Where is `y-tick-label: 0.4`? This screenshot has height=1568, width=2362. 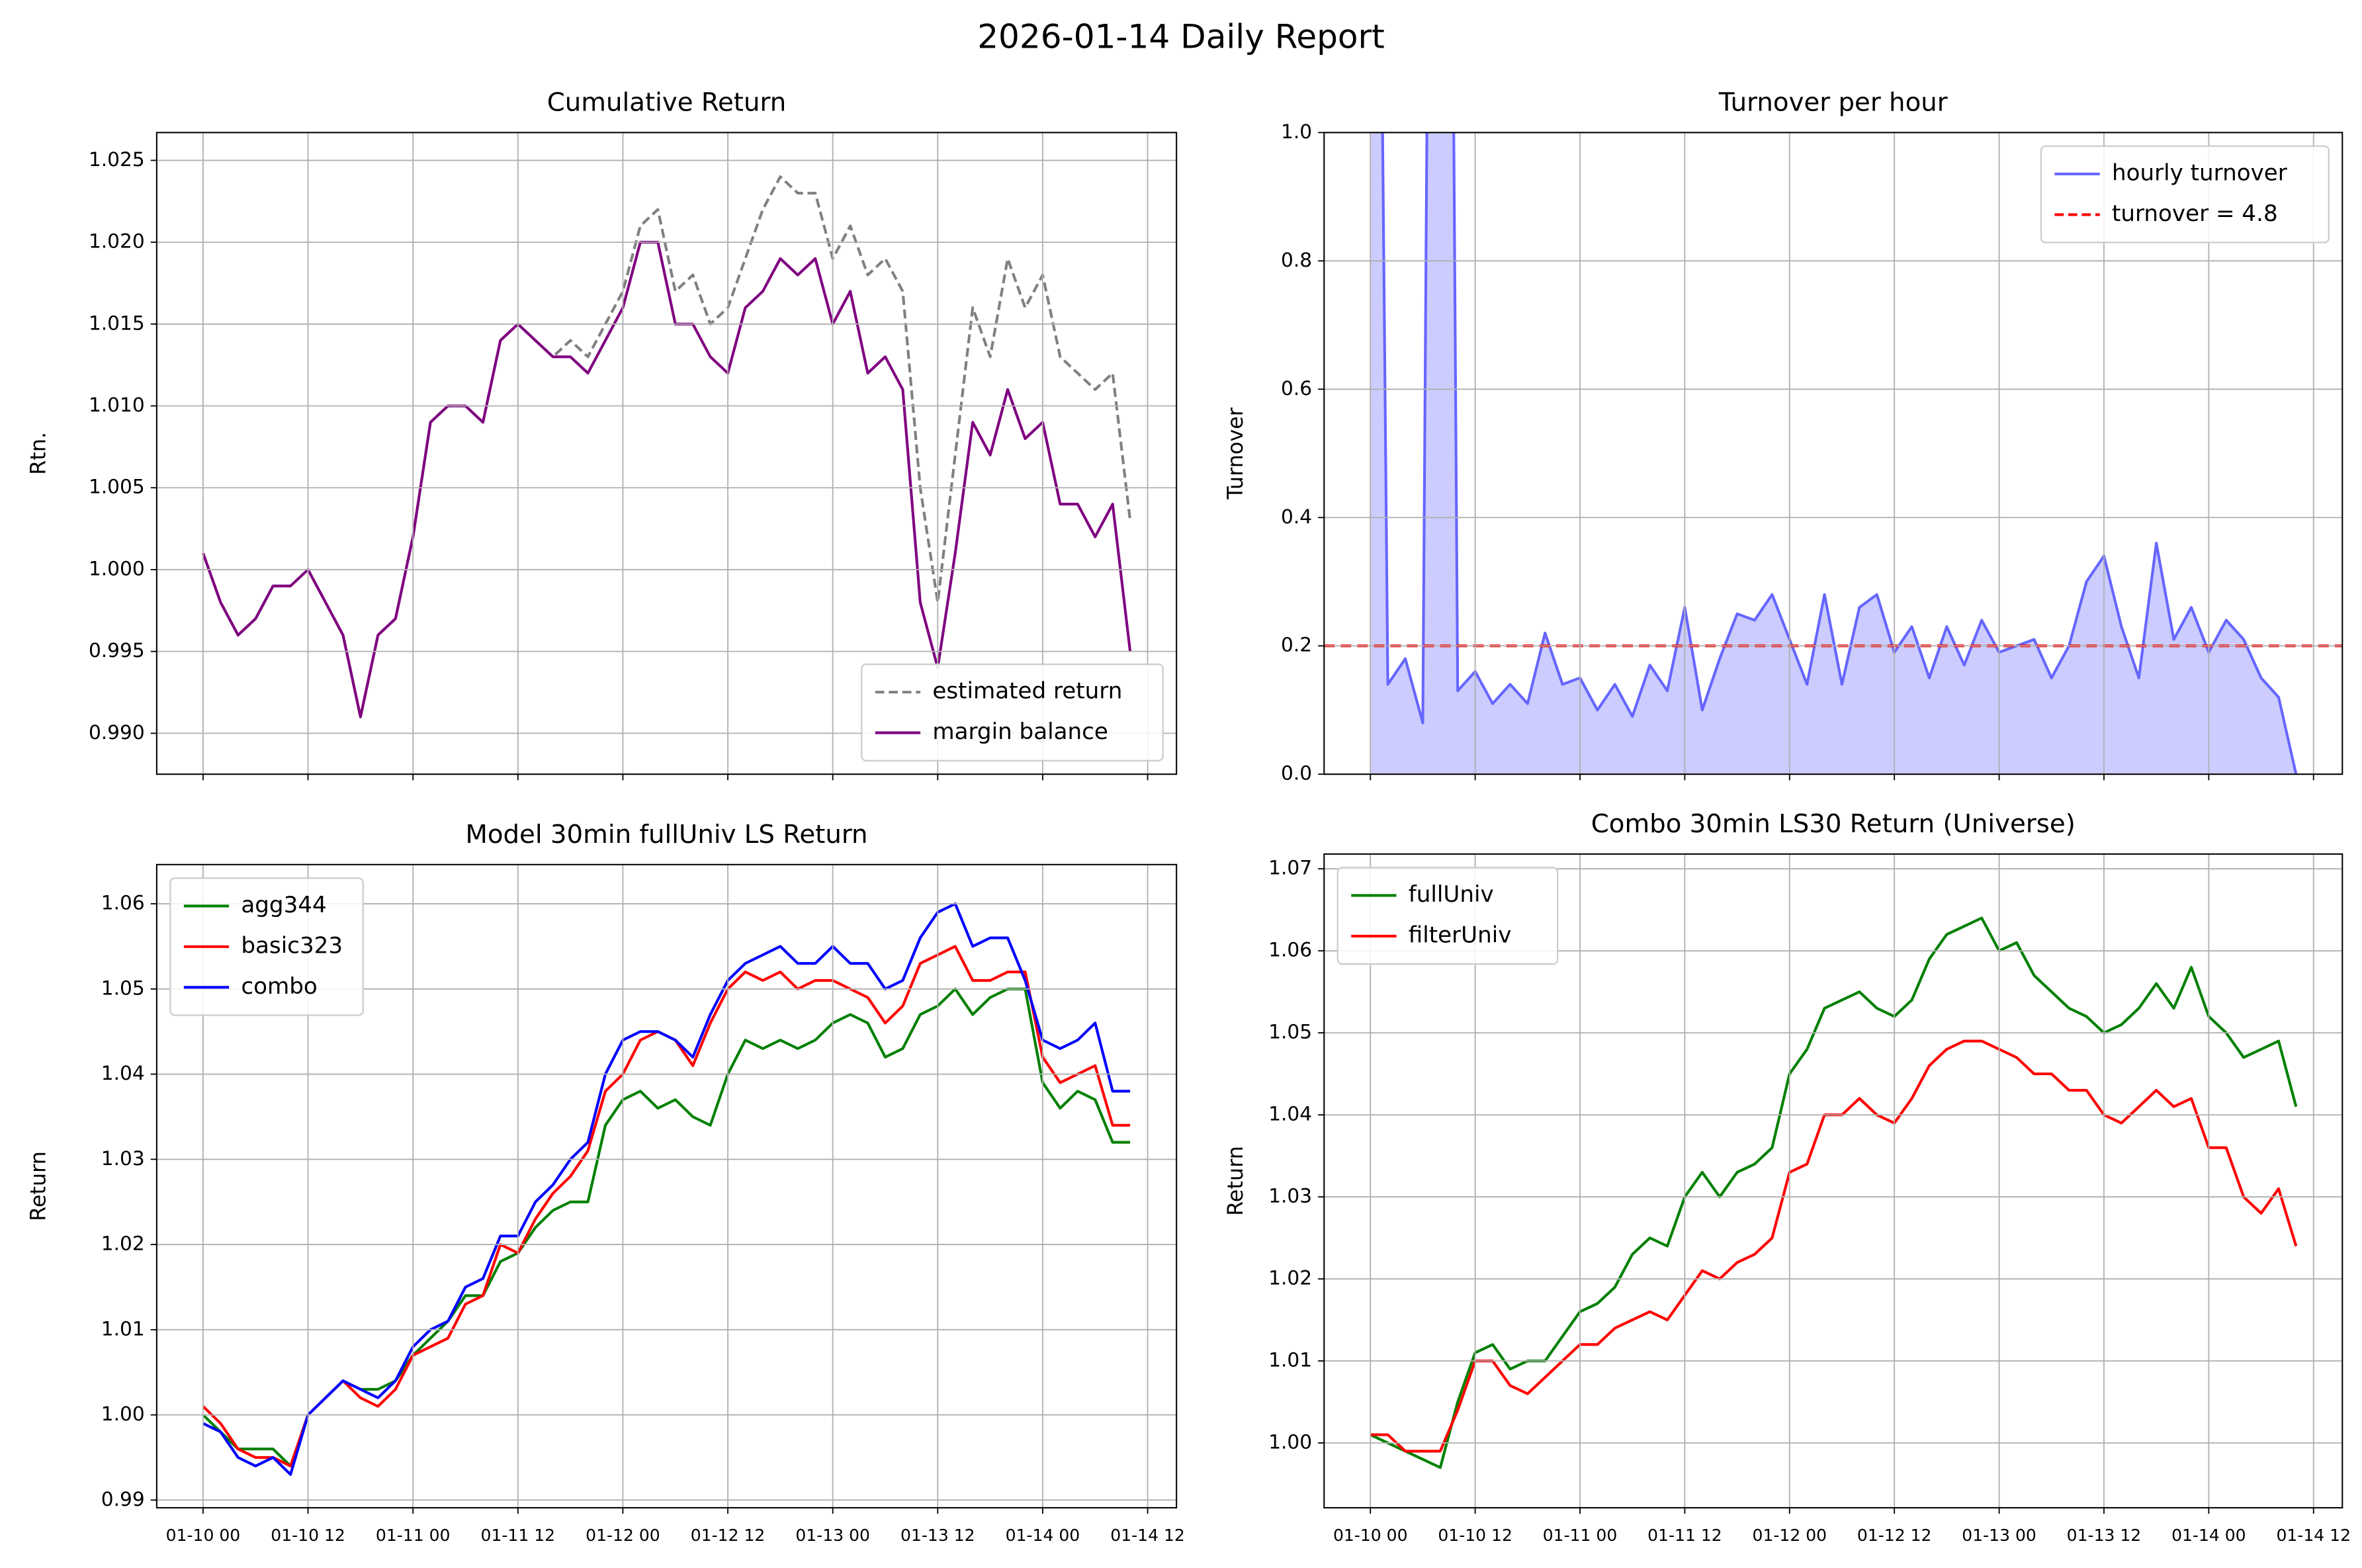 y-tick-label: 0.4 is located at coordinates (1296, 516).